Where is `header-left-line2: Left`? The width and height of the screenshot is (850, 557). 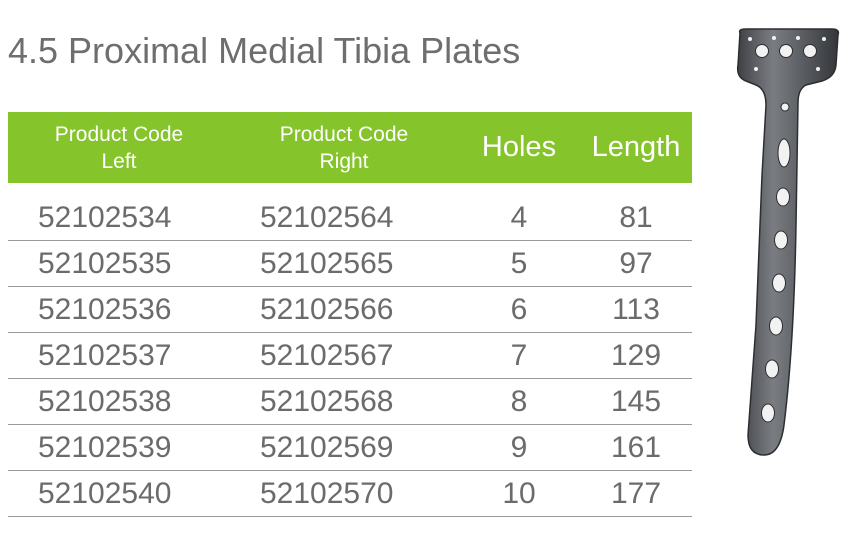
header-left-line2: Left is located at coordinates (119, 161).